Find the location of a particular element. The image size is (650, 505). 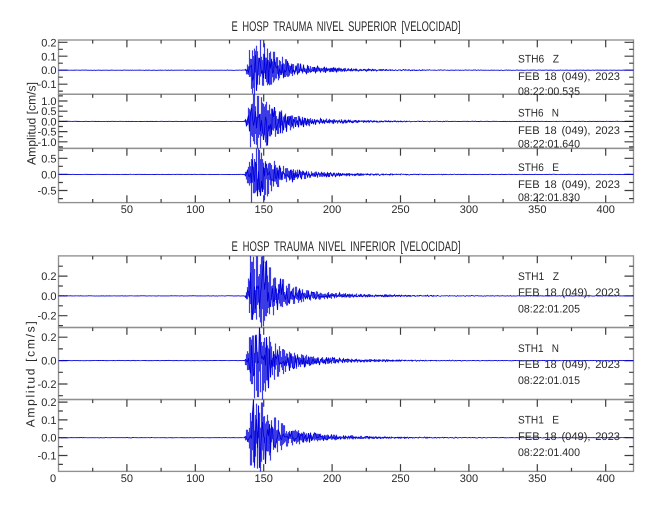

svg-text: 1.0 is located at coordinates (48, 102).